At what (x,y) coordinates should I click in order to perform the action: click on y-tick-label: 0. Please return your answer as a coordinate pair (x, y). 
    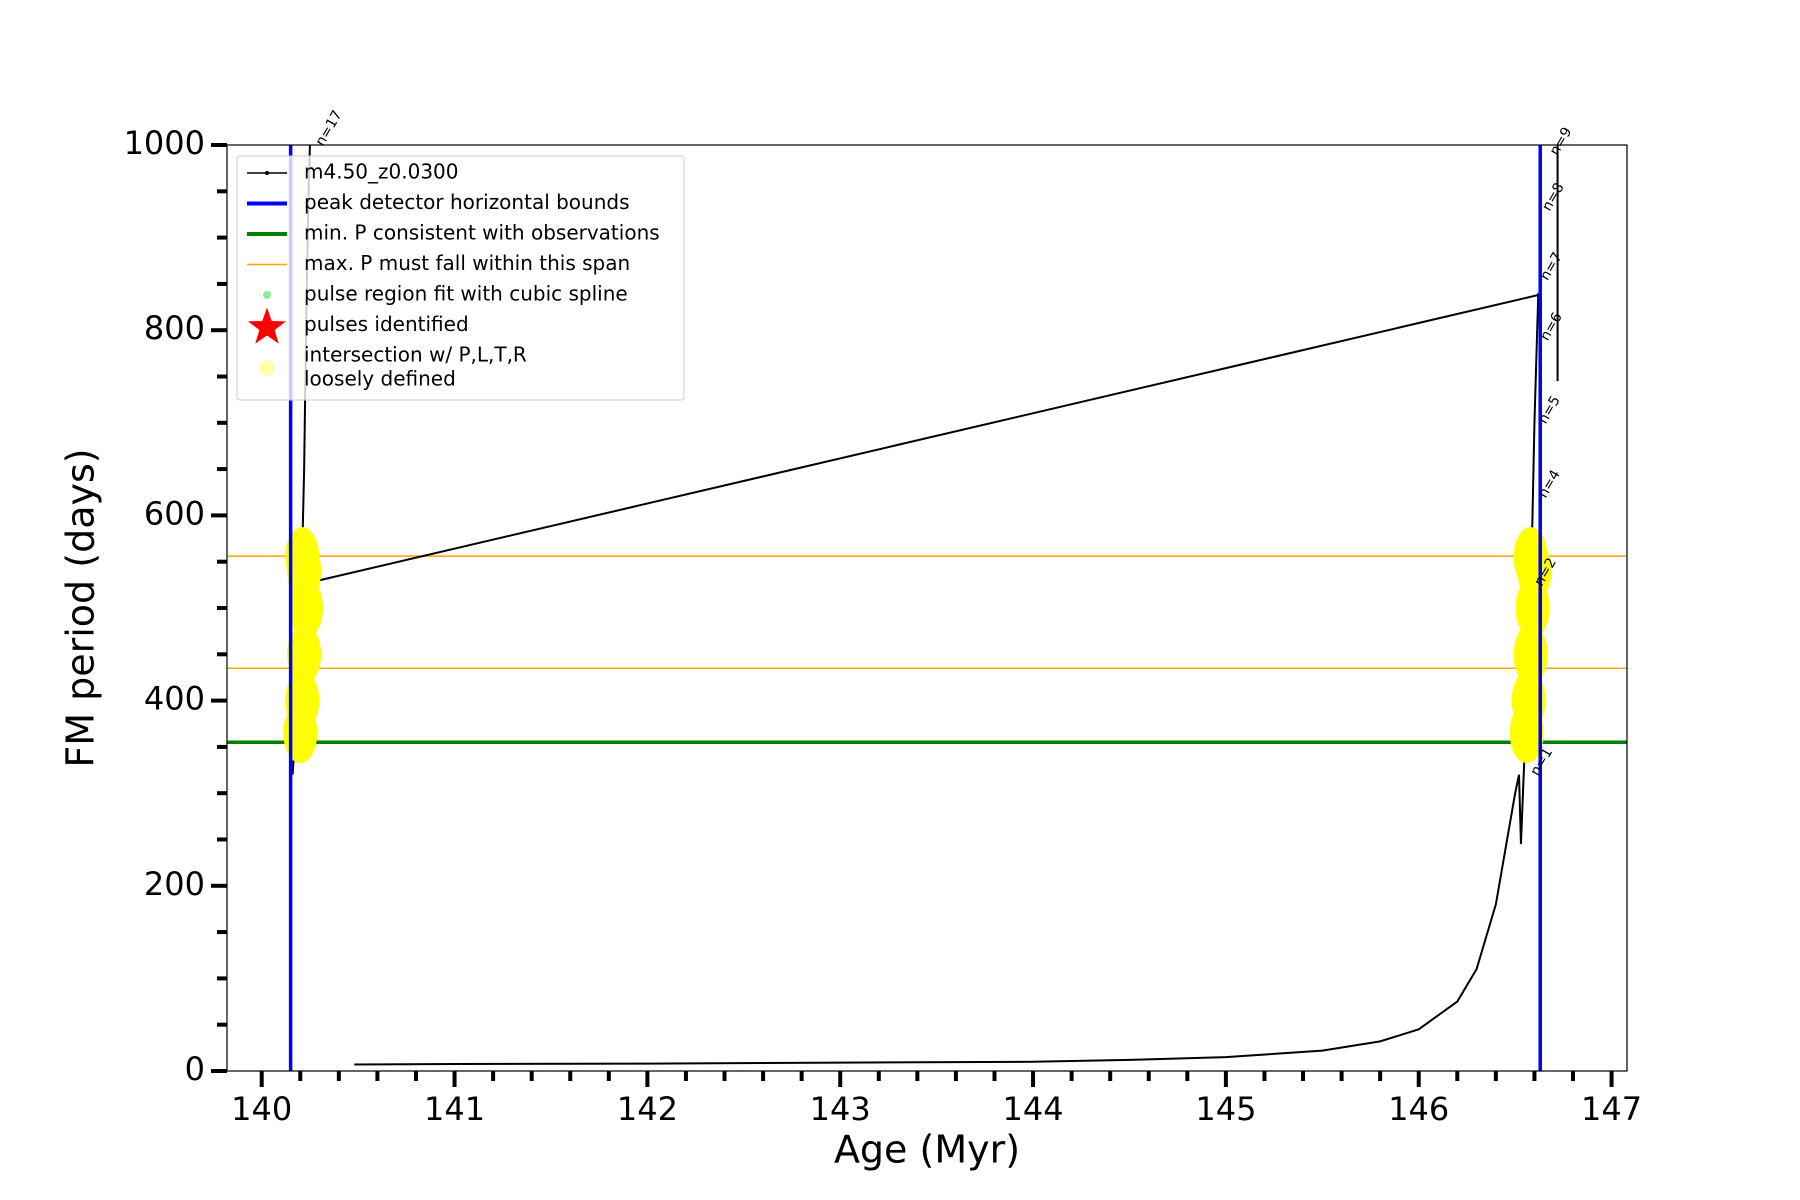
    Looking at the image, I should click on (195, 1069).